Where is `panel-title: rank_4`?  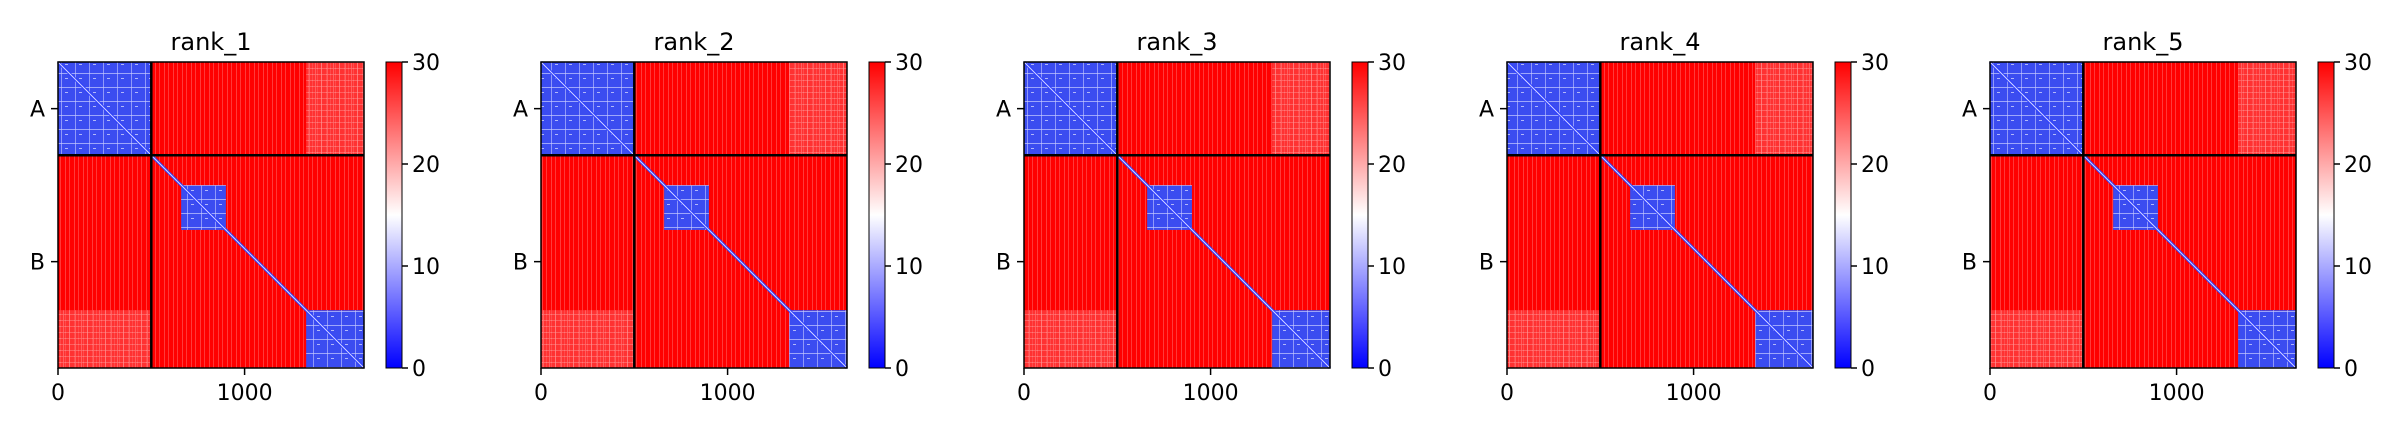
panel-title: rank_4 is located at coordinates (1660, 42).